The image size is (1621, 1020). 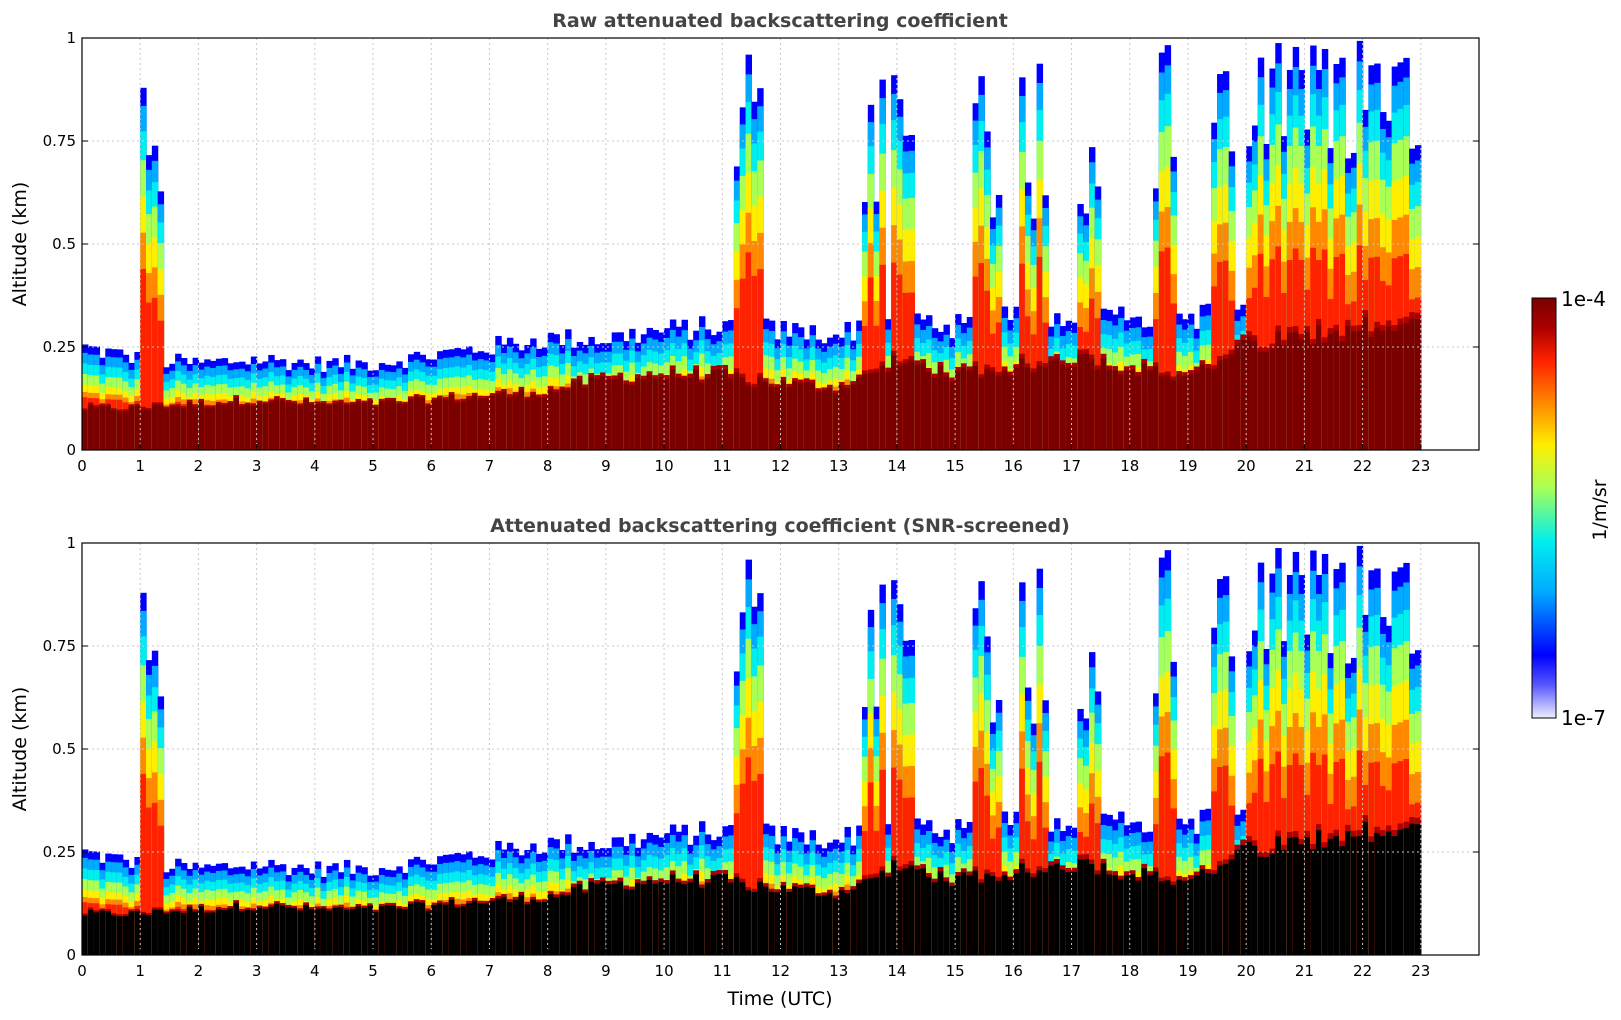 I want to click on x-tick-labels-raw: 0 1 2 3 4 5 6 7 8 9 10 11 12 13 14 15 16 17 18 19 20 21 22 23, so click(x=753, y=459).